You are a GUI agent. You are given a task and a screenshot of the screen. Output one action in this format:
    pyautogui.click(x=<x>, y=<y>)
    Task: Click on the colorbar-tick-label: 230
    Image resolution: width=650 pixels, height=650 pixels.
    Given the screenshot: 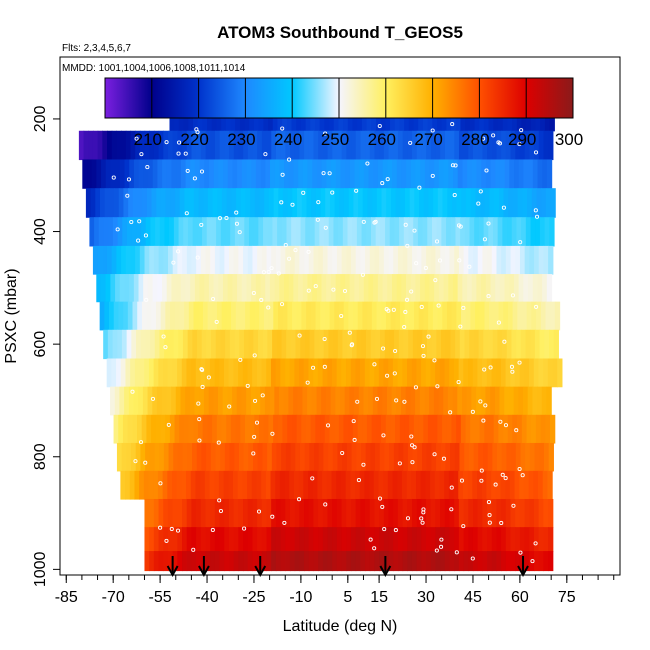 What is the action you would take?
    pyautogui.click(x=241, y=139)
    